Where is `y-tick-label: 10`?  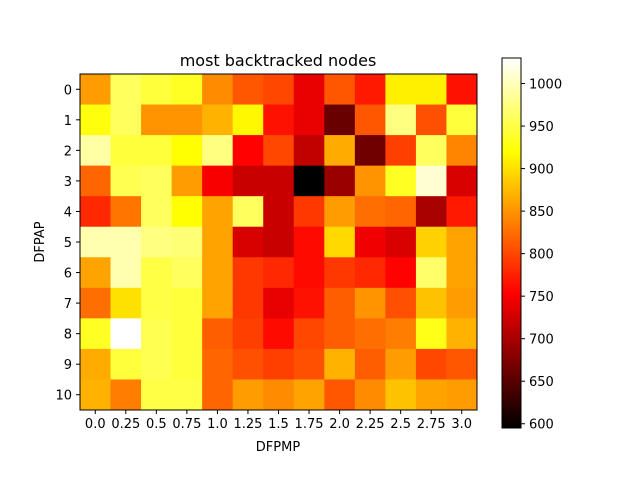
y-tick-label: 10 is located at coordinates (63, 396).